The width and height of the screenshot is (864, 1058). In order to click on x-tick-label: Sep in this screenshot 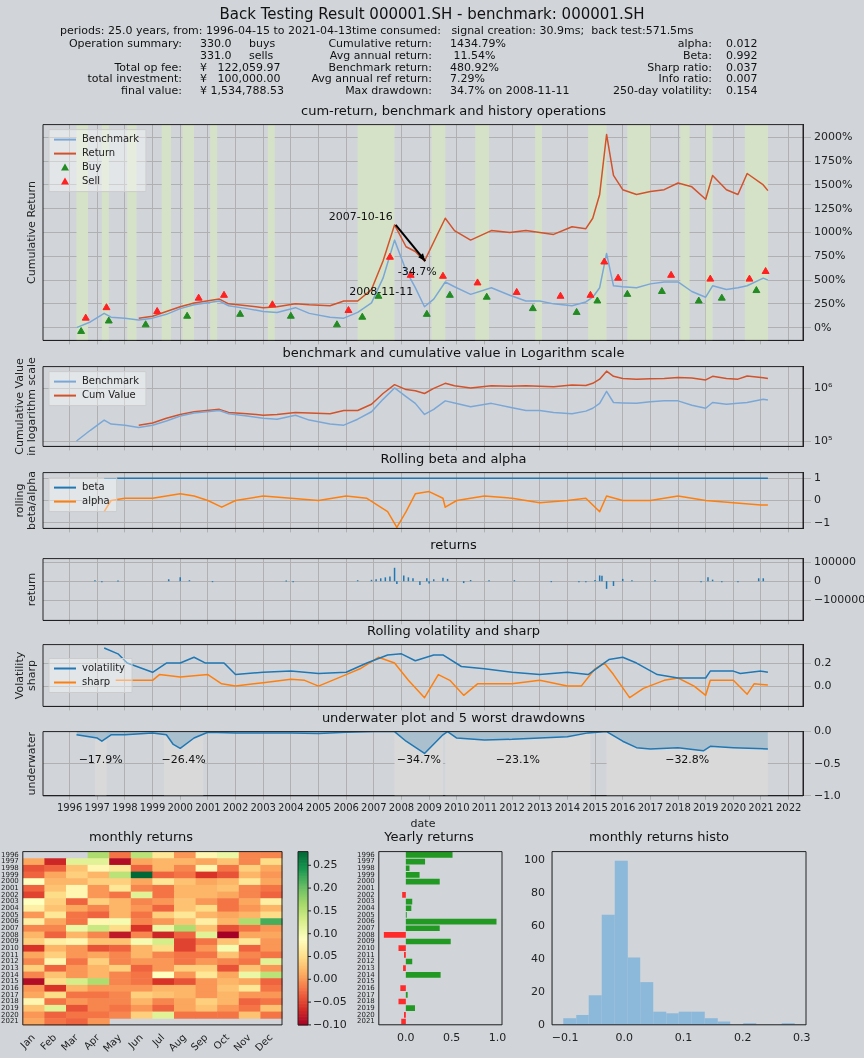, I will do `click(199, 1042)`.